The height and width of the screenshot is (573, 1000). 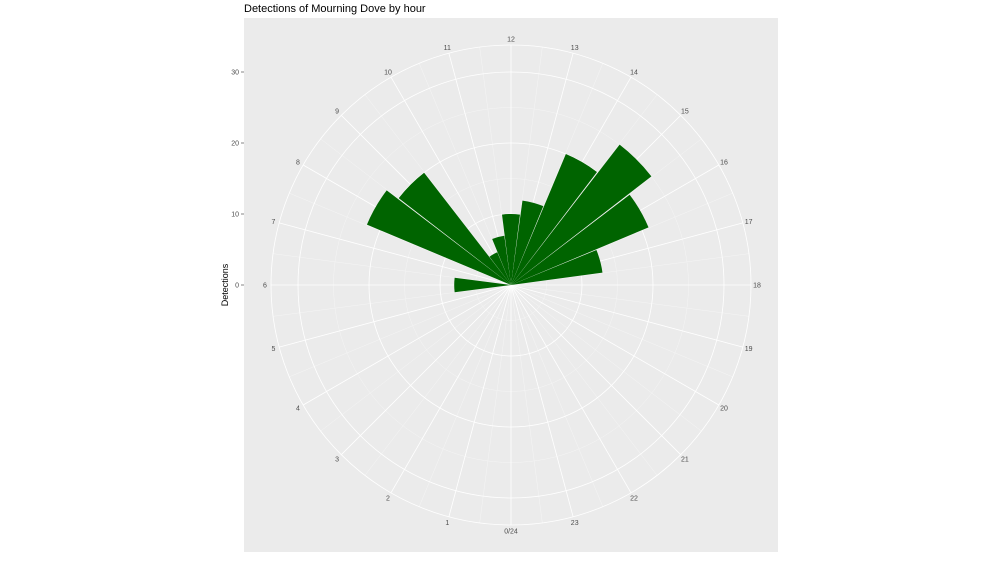 I want to click on hour-label: 13, so click(x=575, y=48).